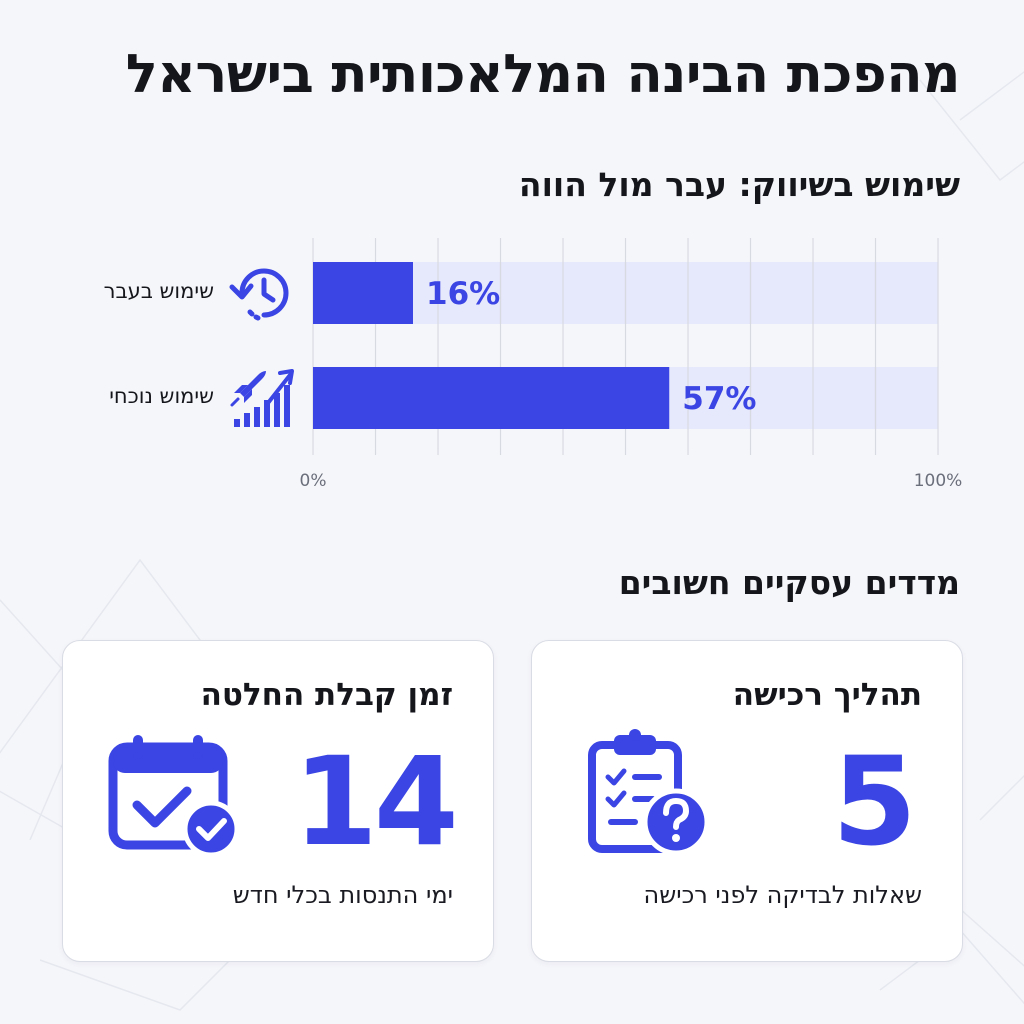  What do you see at coordinates (719, 399) in the screenshot?
I see `bar-value-label: 57%` at bounding box center [719, 399].